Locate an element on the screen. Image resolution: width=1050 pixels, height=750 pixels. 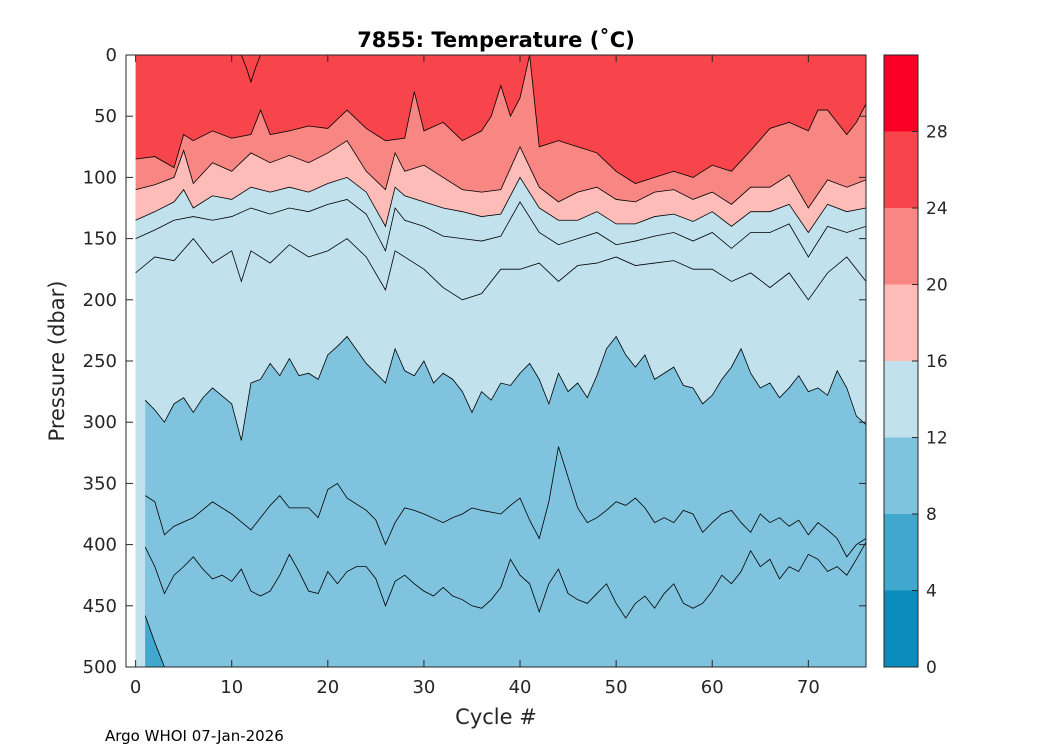
colorbar-tick-label: 0 is located at coordinates (931, 668).